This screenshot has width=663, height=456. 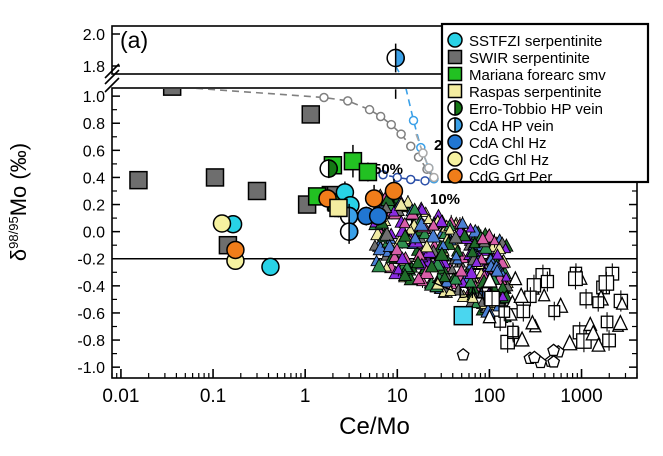 What do you see at coordinates (112, 77) in the screenshot?
I see `axis-break-slash` at bounding box center [112, 77].